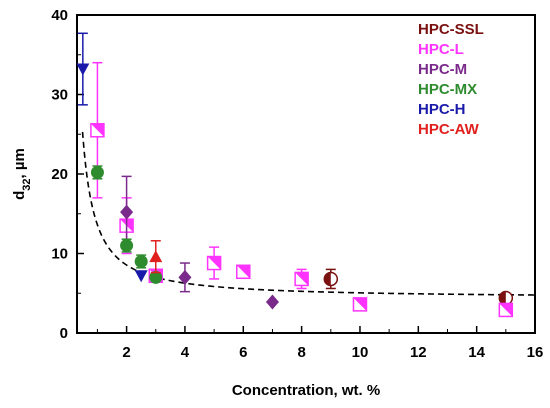 The image size is (550, 408). What do you see at coordinates (59, 254) in the screenshot?
I see `y-tick-label-10: 10` at bounding box center [59, 254].